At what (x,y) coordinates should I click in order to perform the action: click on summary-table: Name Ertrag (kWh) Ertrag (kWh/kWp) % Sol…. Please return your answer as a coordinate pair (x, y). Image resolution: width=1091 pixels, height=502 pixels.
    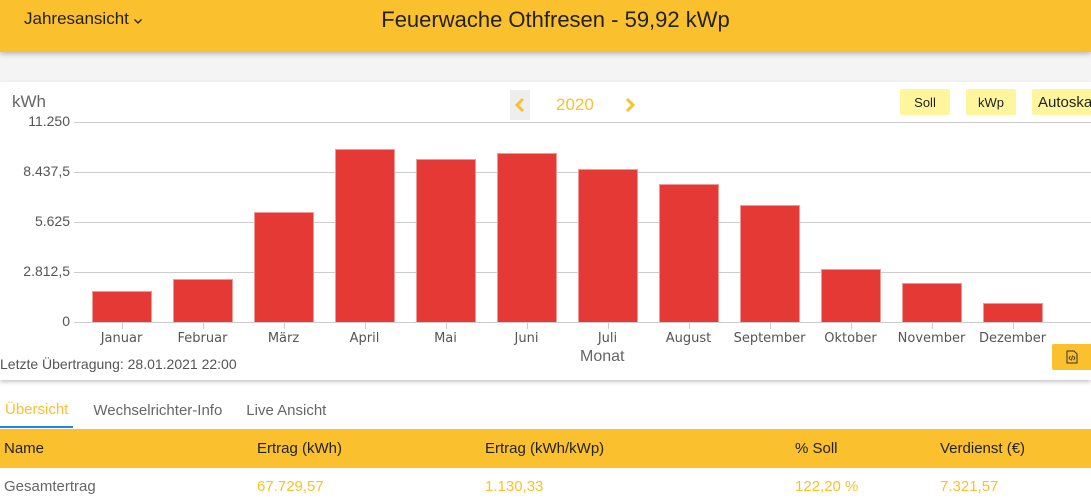
    Looking at the image, I should click on (545, 465).